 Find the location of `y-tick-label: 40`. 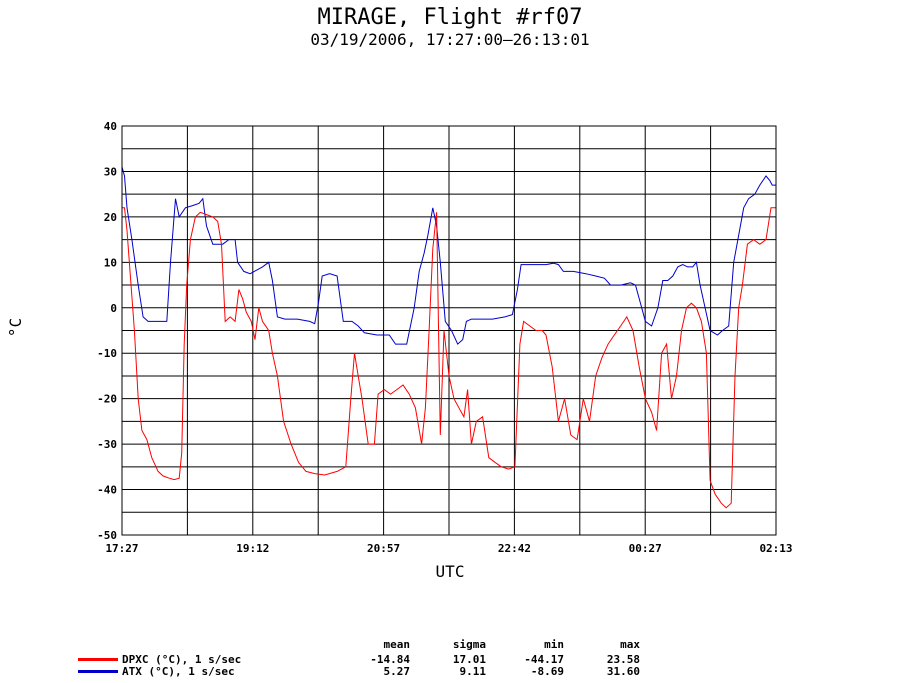

y-tick-label: 40 is located at coordinates (110, 126).